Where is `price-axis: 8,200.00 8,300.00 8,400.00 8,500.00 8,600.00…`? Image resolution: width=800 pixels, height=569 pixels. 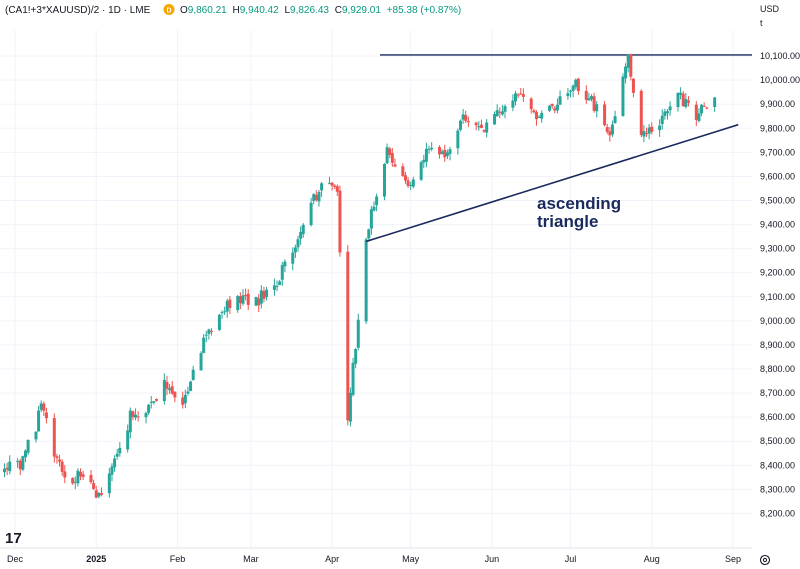
price-axis: 8,200.00 8,300.00 8,400.00 8,500.00 8,600.00… is located at coordinates (780, 284).